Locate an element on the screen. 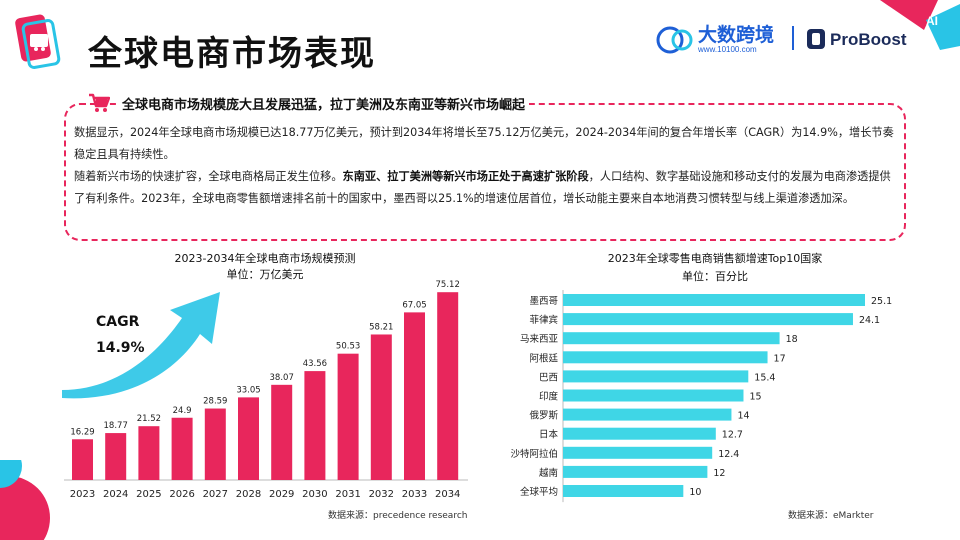  right-chart-subtitle: 单位：百分比 is located at coordinates (715, 276).